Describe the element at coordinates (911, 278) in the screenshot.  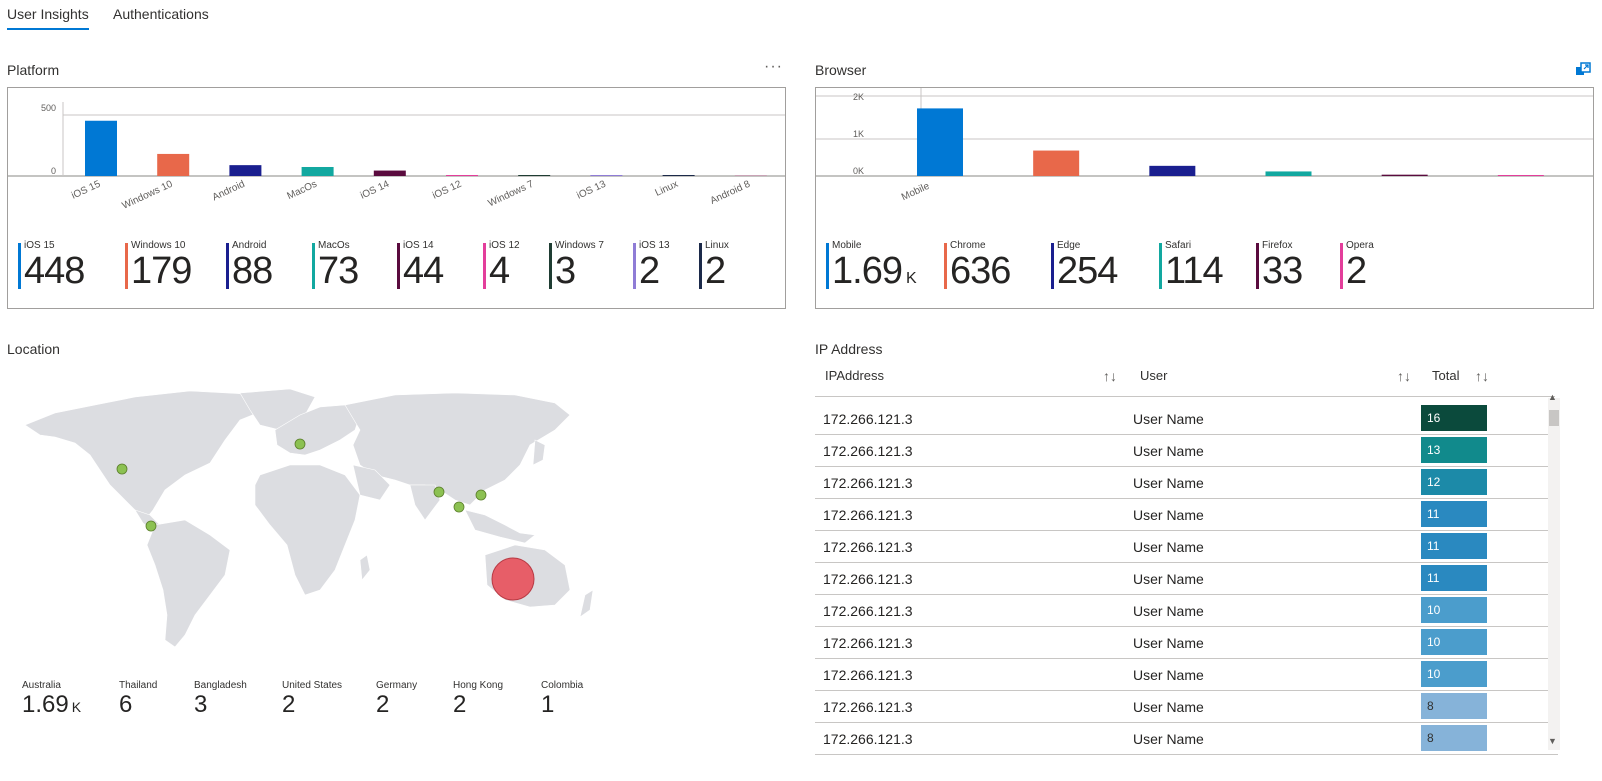
I see `stat-suffix: K` at that location.